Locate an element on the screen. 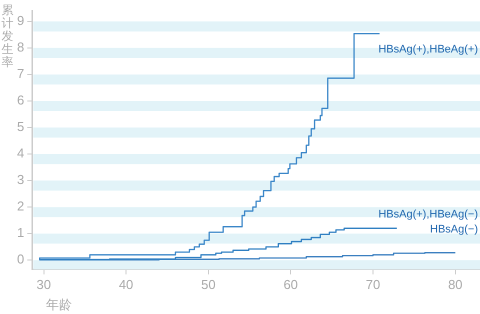 This screenshot has width=480, height=314. y-tick-label: 9 is located at coordinates (20, 20).